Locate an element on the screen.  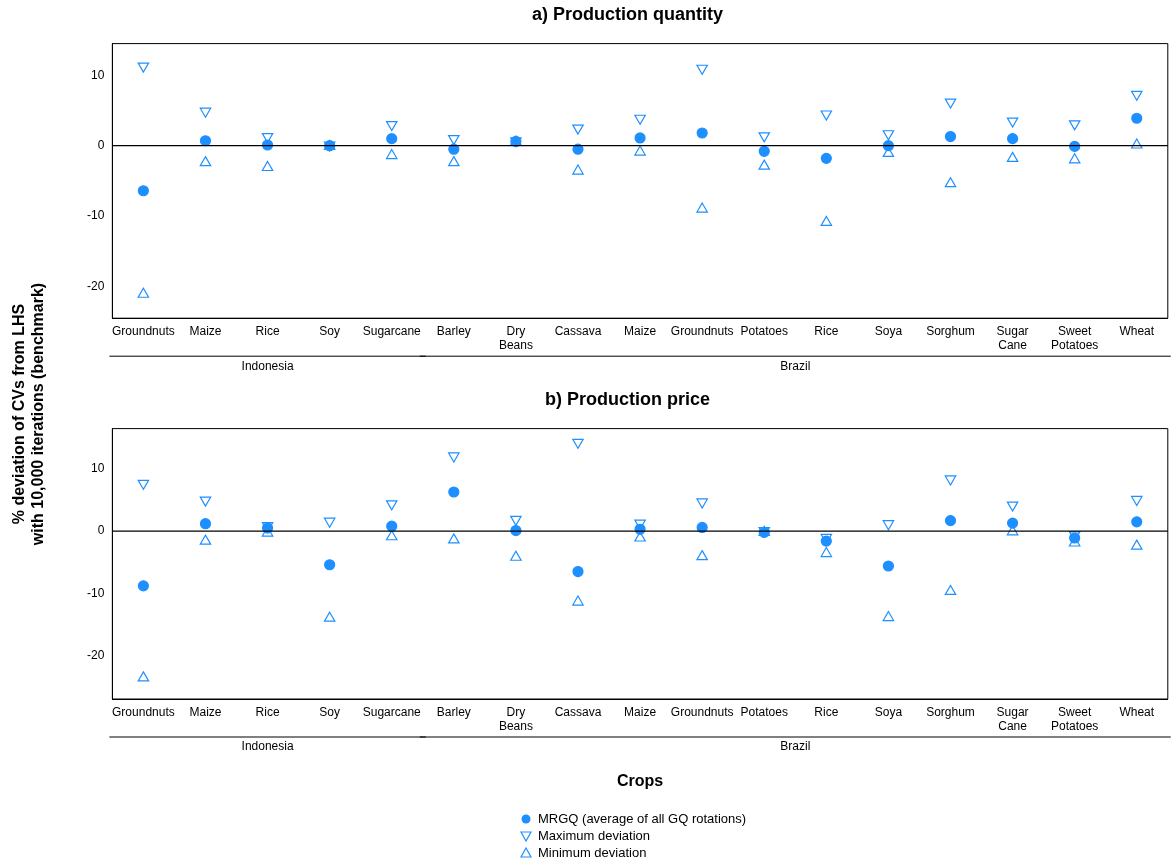
y-axis-title: % deviation of CVs from LHS with 10,000 iterations (benchmark) is located at coordinates (28, 414).